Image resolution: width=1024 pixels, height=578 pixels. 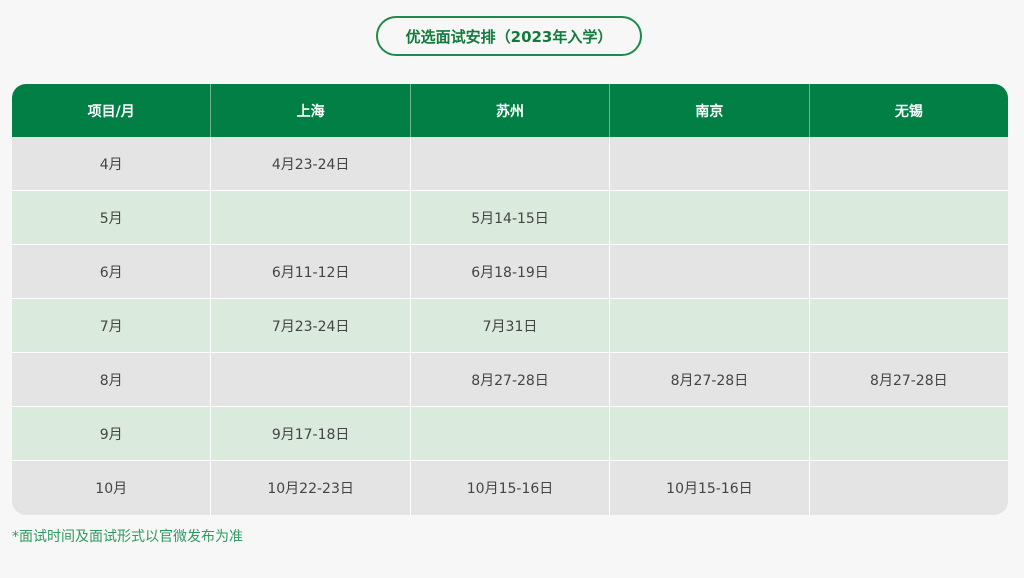 What do you see at coordinates (112, 272) in the screenshot?
I see `month-cell: 6月` at bounding box center [112, 272].